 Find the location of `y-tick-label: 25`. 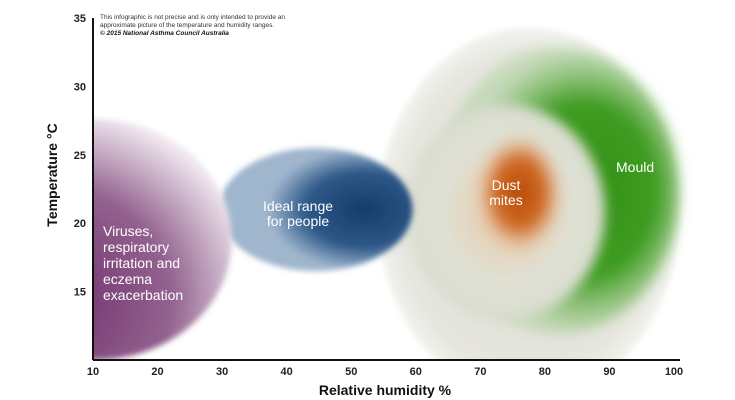

y-tick-label: 25 is located at coordinates (80, 156).